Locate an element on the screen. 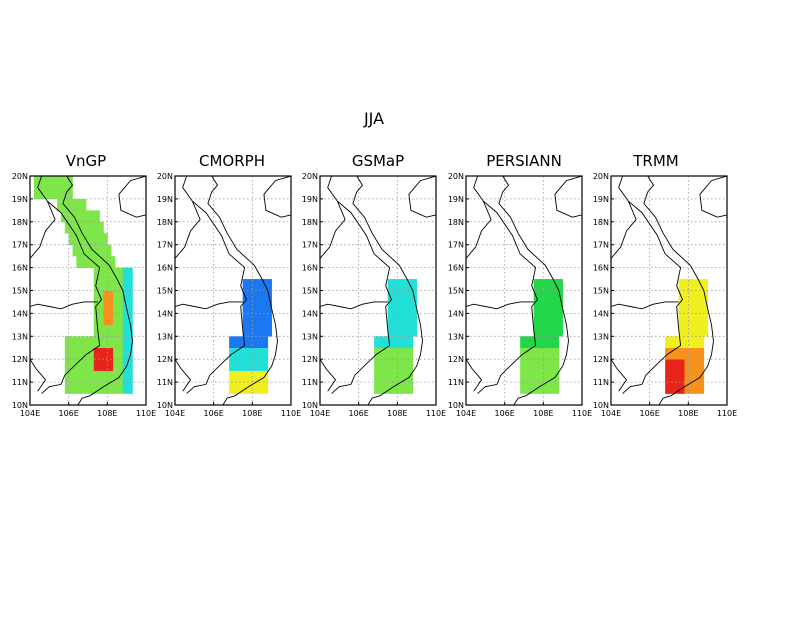  panel-title-vngp: VnGP is located at coordinates (86, 161).